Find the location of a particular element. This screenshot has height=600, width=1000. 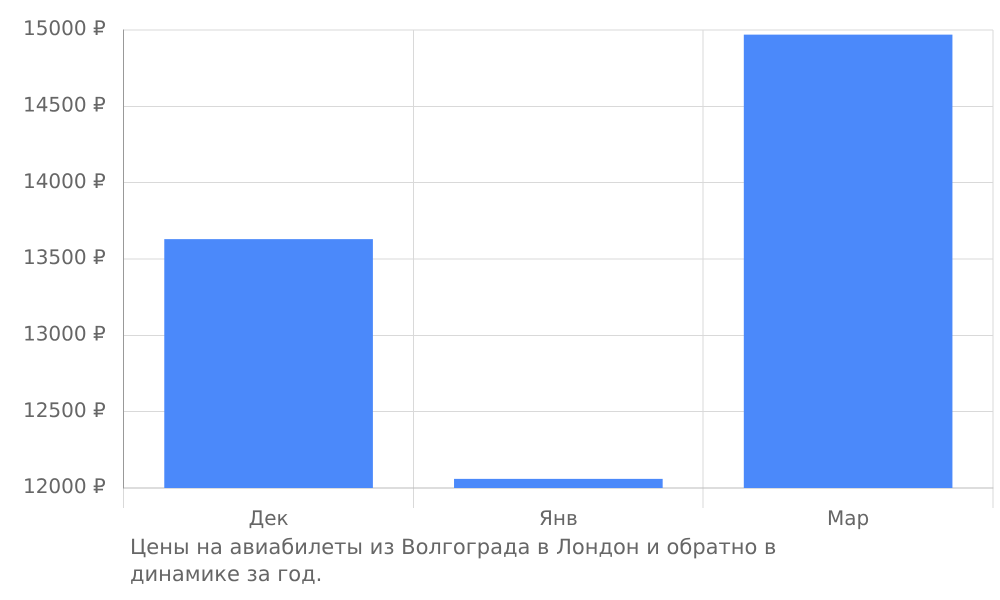

x-tick-label: Дек is located at coordinates (268, 518).